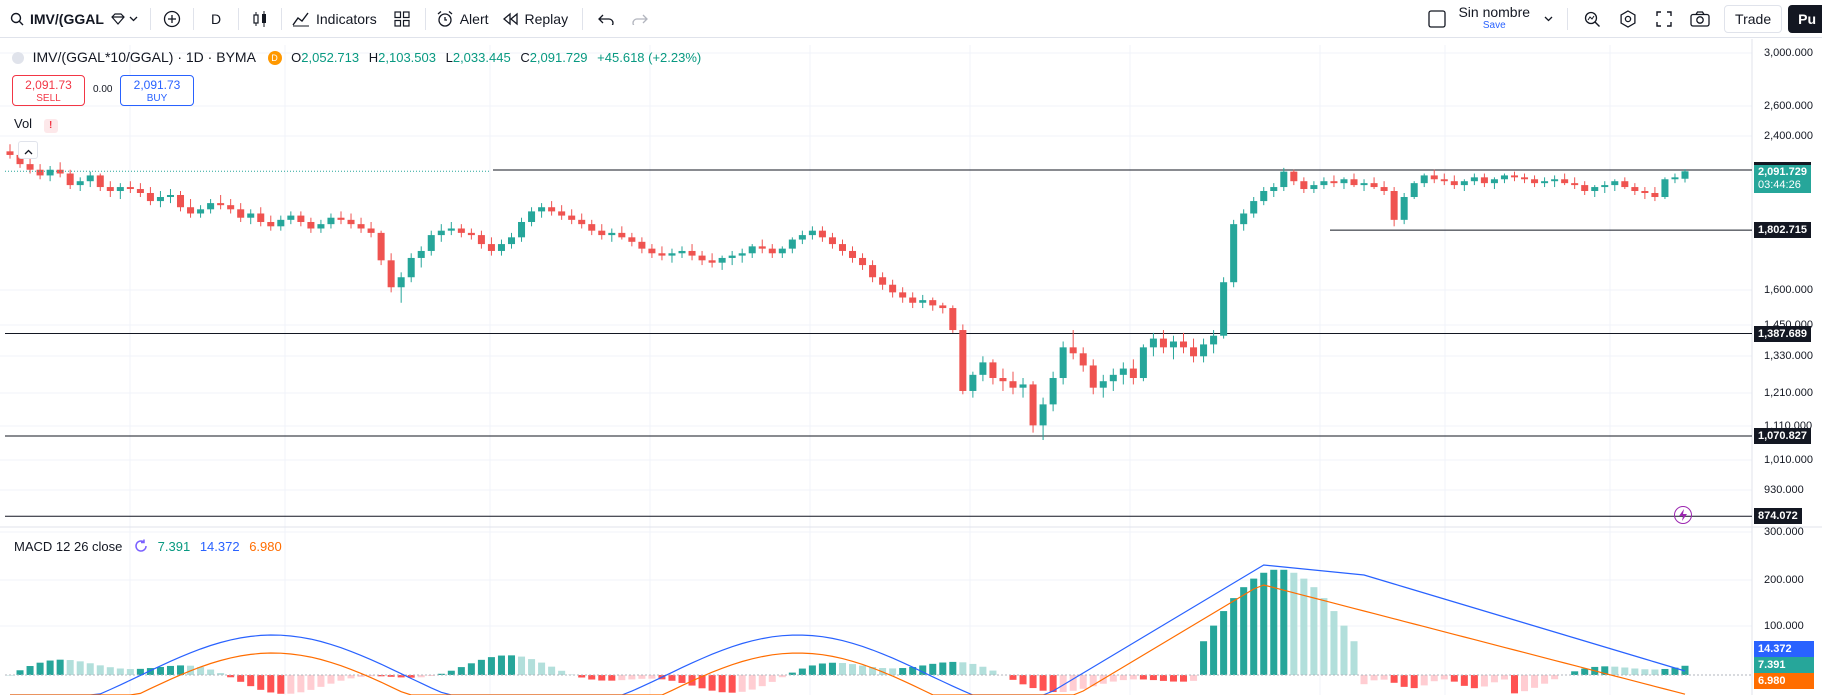 The height and width of the screenshot is (695, 1822). Describe the element at coordinates (1782, 230) in the screenshot. I see `line-price-label: 1,802.715` at that location.